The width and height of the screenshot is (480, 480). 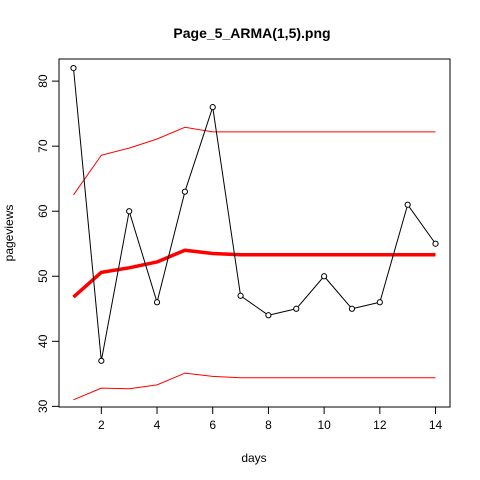 I want to click on y-tick-label: 60, so click(x=43, y=211).